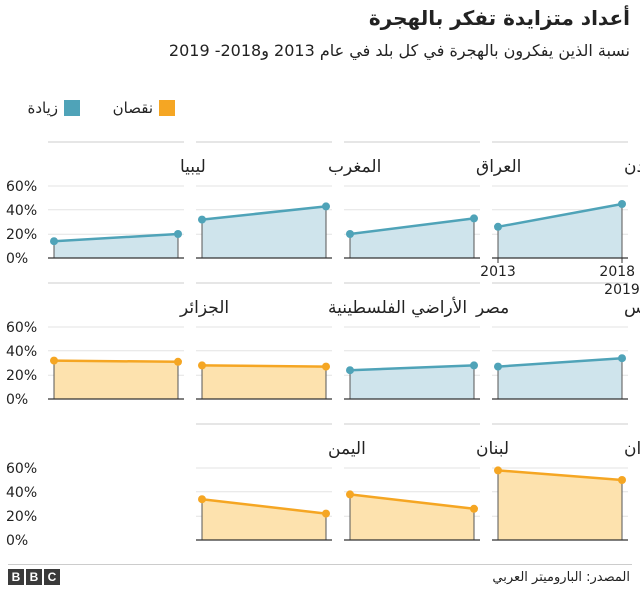 This screenshot has height=589, width=640. I want to click on panel-country-label: تونس, so click(632, 308).